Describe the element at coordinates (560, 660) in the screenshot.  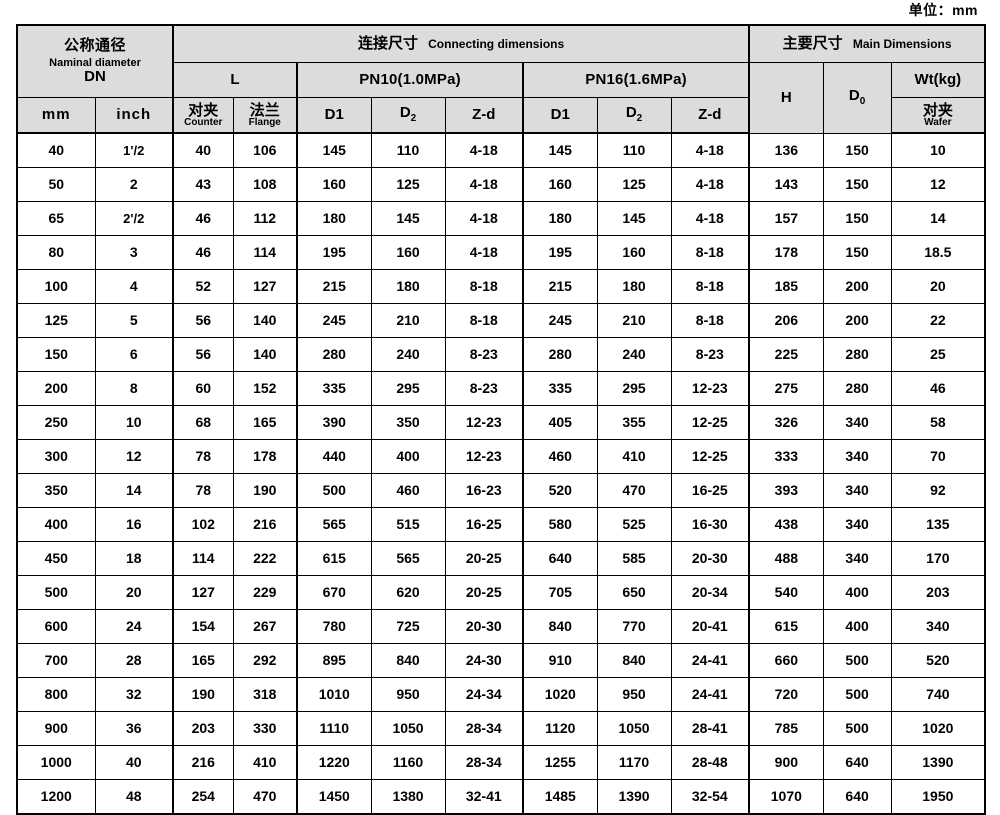
I see `cell-value: 910` at that location.